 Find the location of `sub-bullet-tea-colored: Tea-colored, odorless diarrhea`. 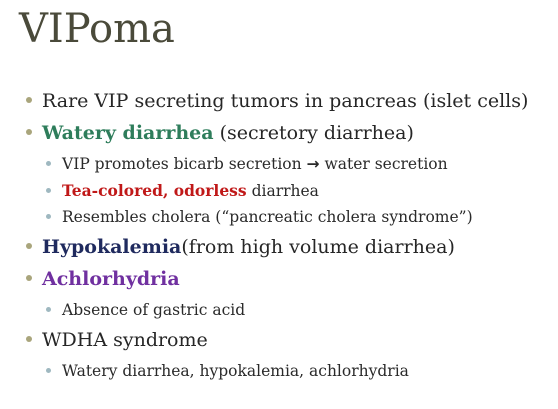

sub-bullet-tea-colored: Tea-colored, odorless diarrhea is located at coordinates (182, 190).